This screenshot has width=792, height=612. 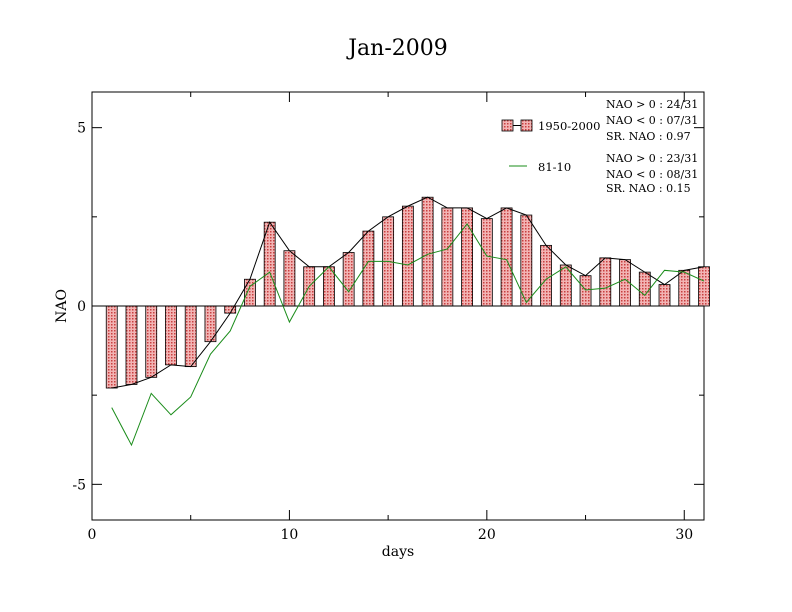 What do you see at coordinates (398, 552) in the screenshot?
I see `x-axis-label: days` at bounding box center [398, 552].